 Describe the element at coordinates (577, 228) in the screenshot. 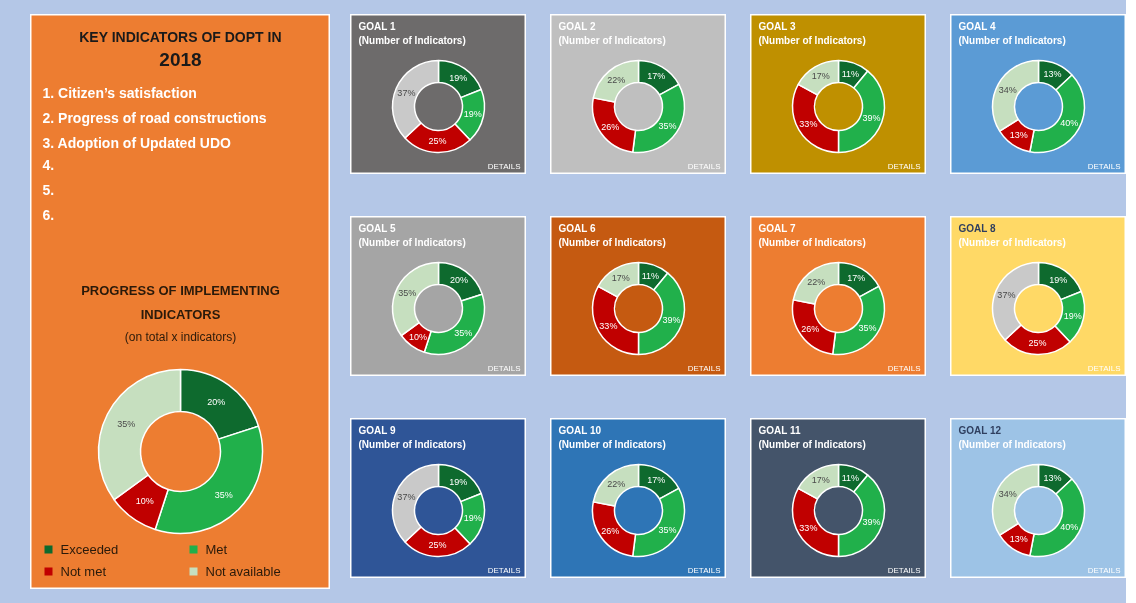

I see `chart-title: GOAL 6` at that location.